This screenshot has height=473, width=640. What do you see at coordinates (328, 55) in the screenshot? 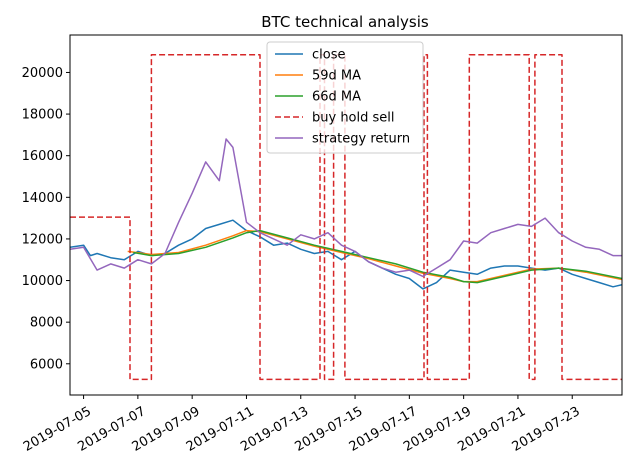
I see `legend-label: close` at bounding box center [328, 55].